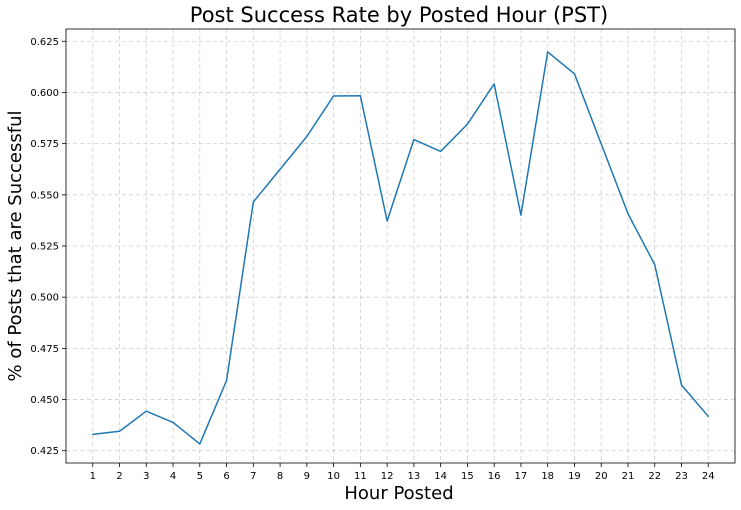  Describe the element at coordinates (628, 476) in the screenshot. I see `x-tick-label: 21` at that location.